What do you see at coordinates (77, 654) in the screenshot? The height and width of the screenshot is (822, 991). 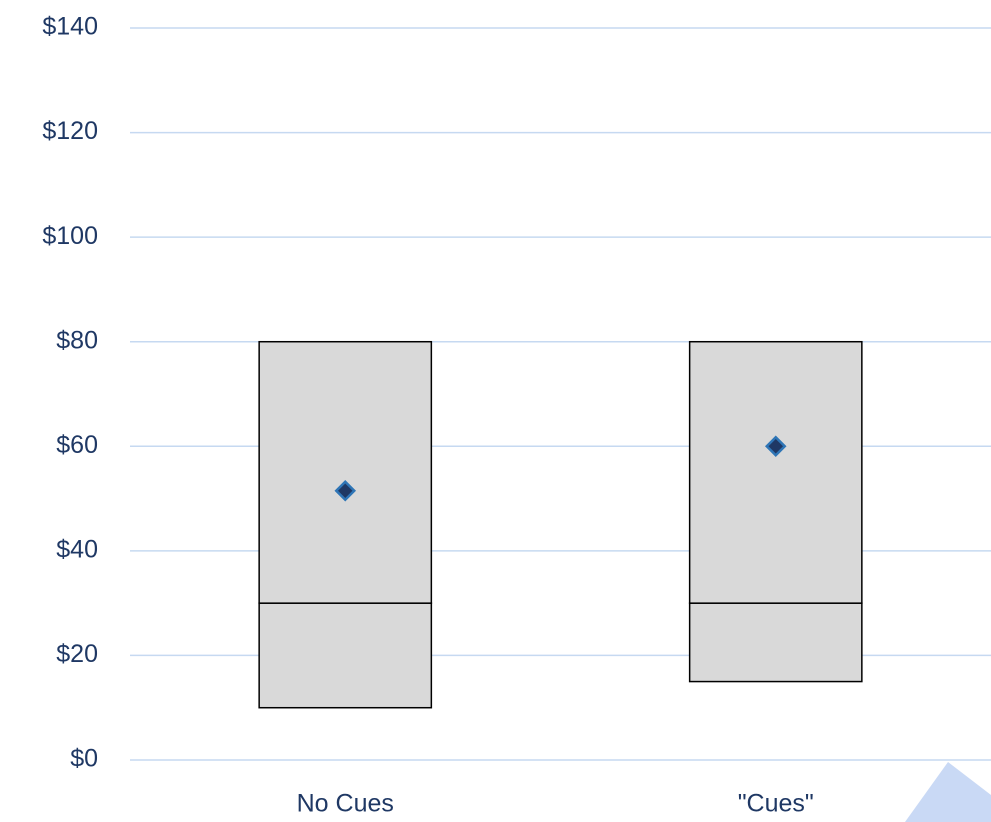 I see `y-tick-label: $20` at bounding box center [77, 654].